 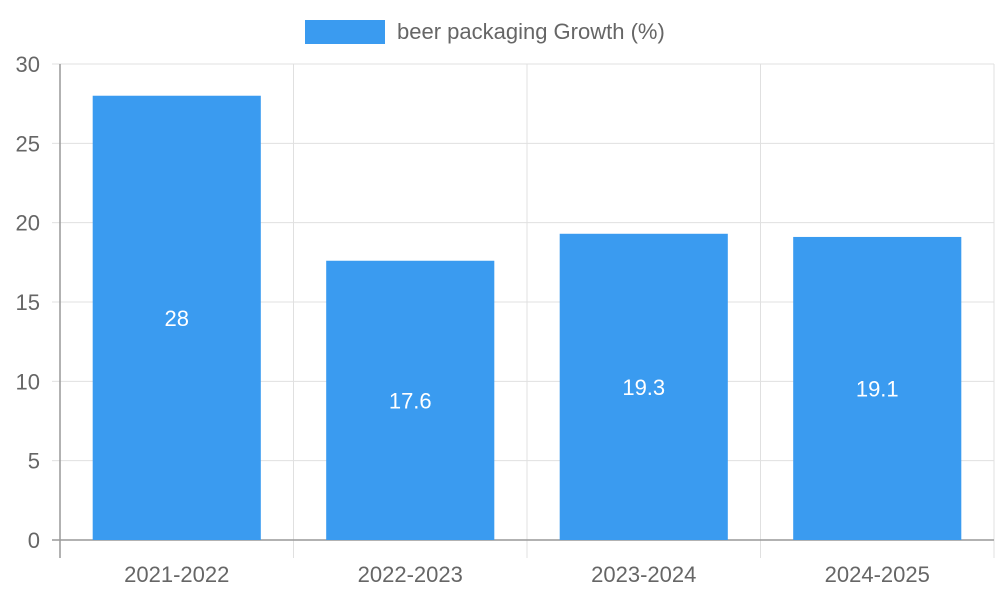 What do you see at coordinates (345, 32) in the screenshot?
I see `legend-swatch` at bounding box center [345, 32].